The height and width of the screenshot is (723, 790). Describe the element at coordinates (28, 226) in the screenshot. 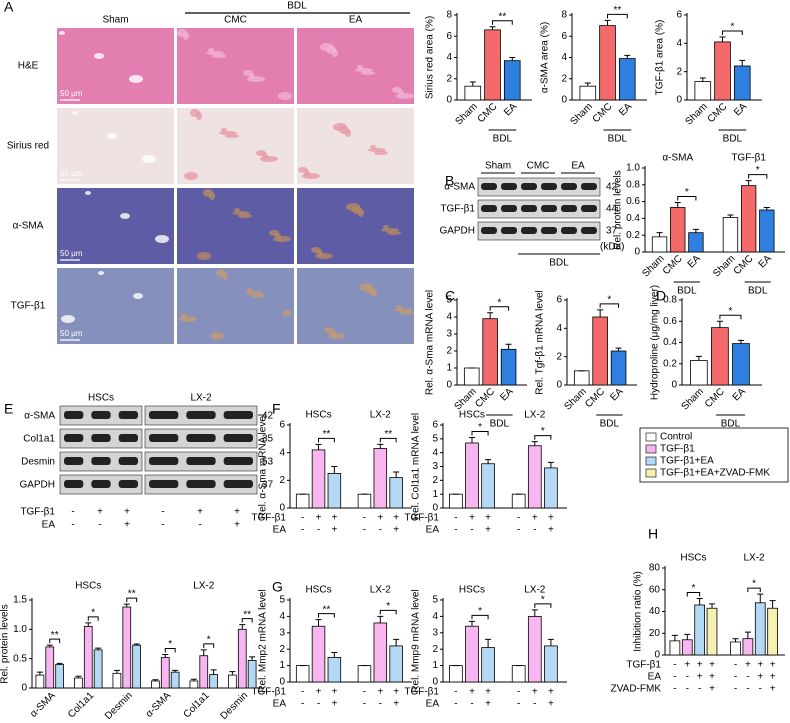

I see `row-label: α-SMA` at that location.